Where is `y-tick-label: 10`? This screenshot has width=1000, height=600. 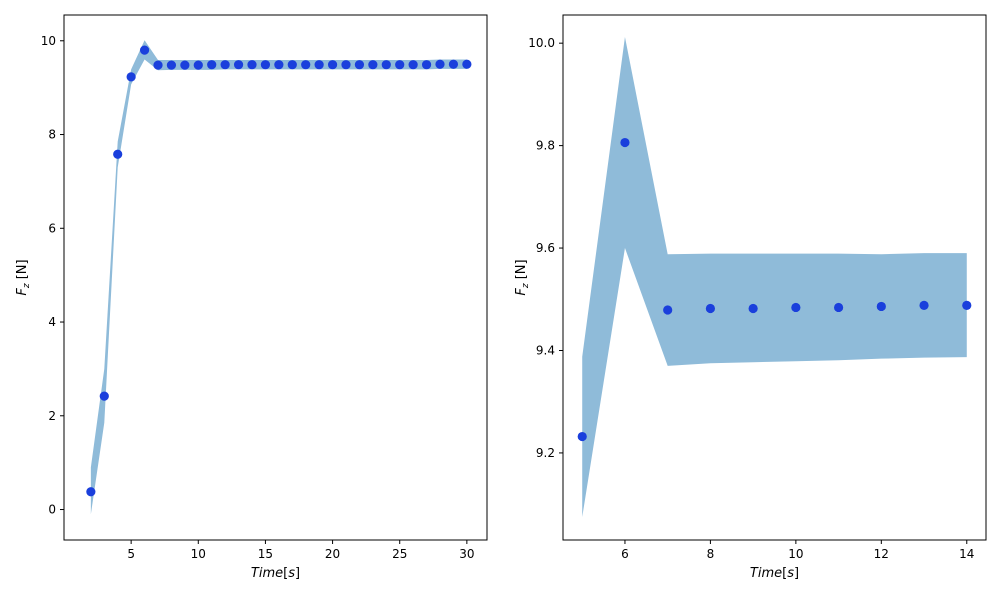
y-tick-label: 10 is located at coordinates (48, 41).